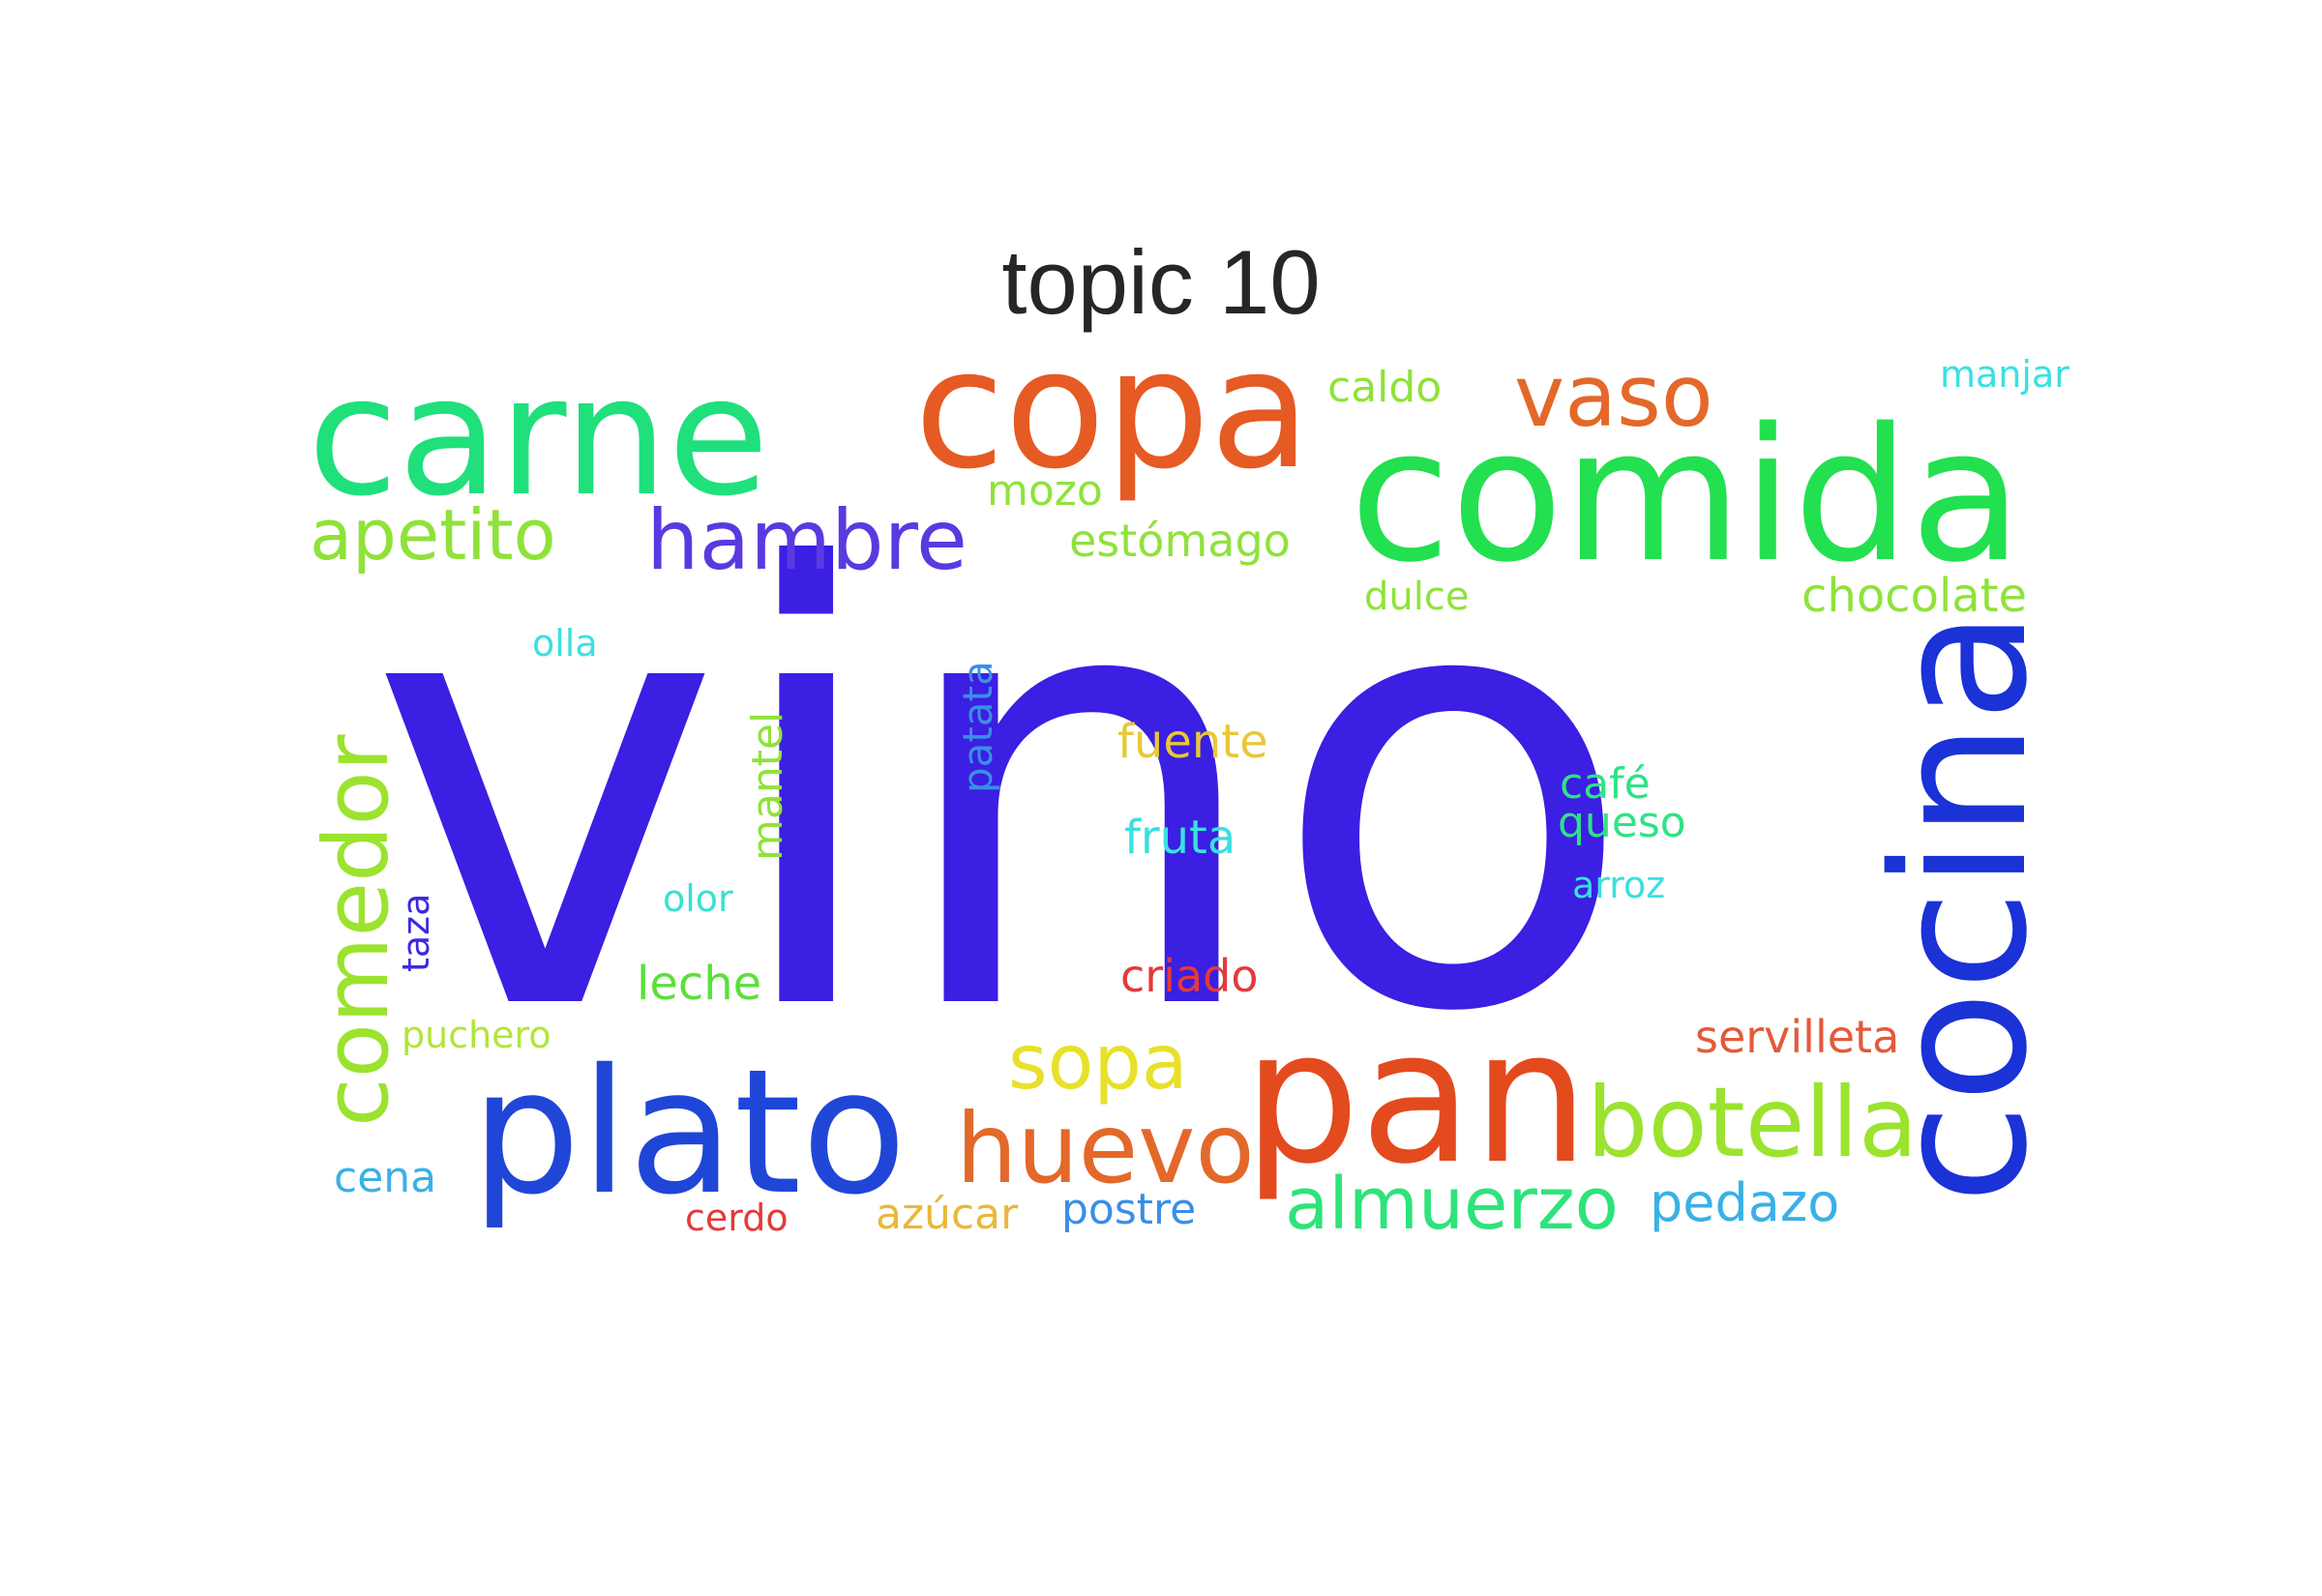  What do you see at coordinates (2004, 374) in the screenshot?
I see `word-manjar: manjar` at bounding box center [2004, 374].